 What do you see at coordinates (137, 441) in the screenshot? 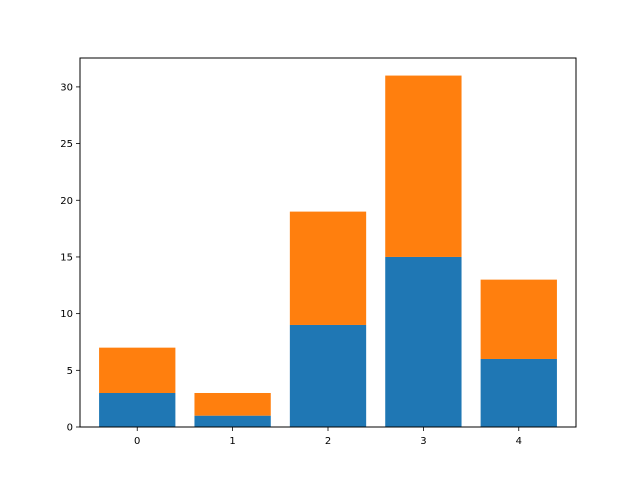
I see `x-tick-label-0: 0` at bounding box center [137, 441].